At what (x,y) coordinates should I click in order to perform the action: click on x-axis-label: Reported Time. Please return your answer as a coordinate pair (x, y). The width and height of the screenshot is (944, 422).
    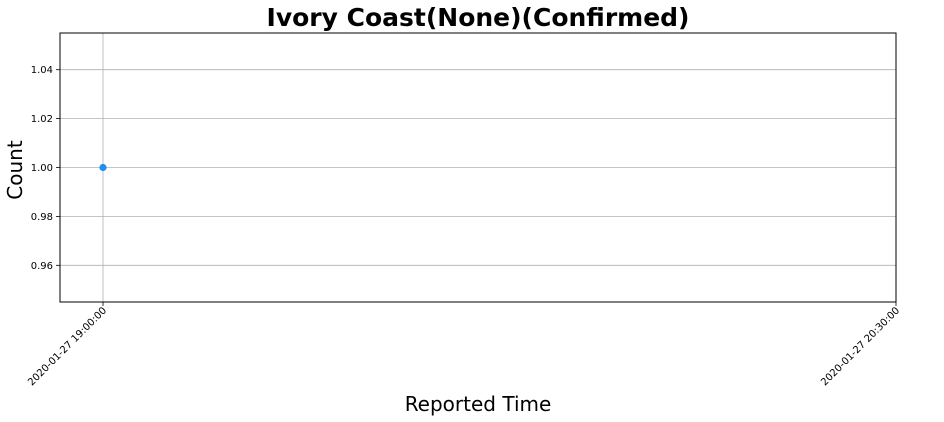
    Looking at the image, I should click on (478, 404).